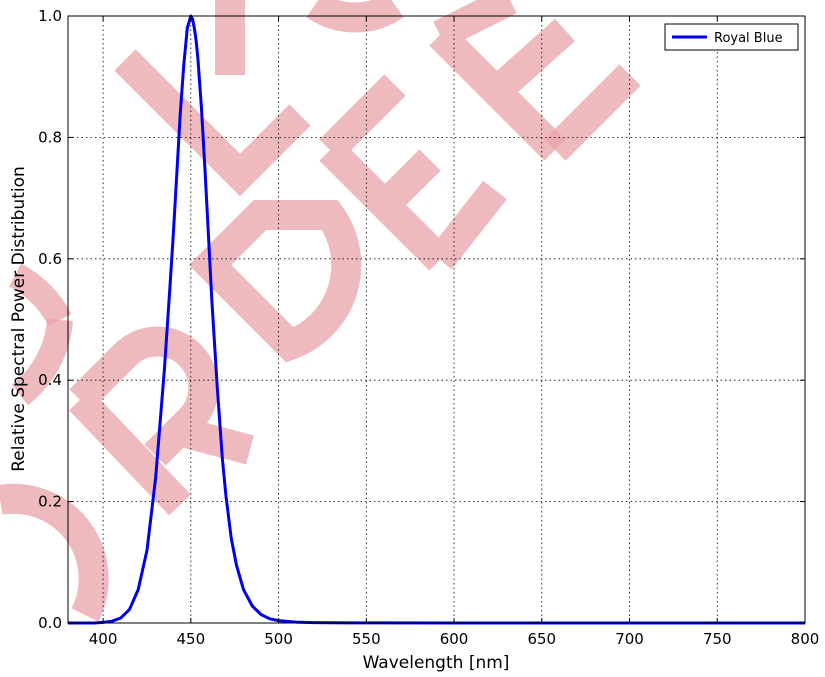 Image resolution: width=825 pixels, height=677 pixels. What do you see at coordinates (748, 38) in the screenshot?
I see `legend-label-royal-blue: Royal Blue` at bounding box center [748, 38].